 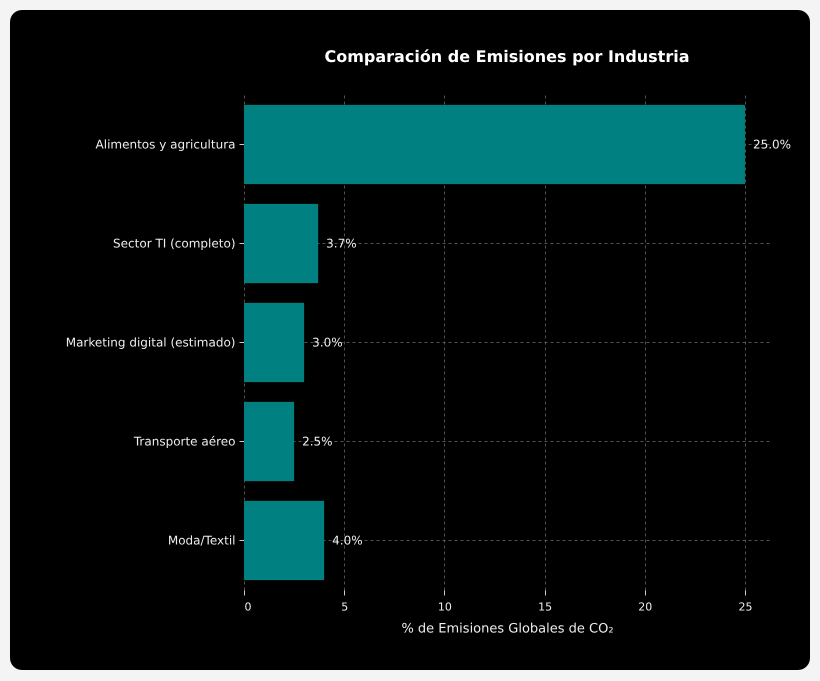 I want to click on y-tick-label: Moda/Textil, so click(x=202, y=541).